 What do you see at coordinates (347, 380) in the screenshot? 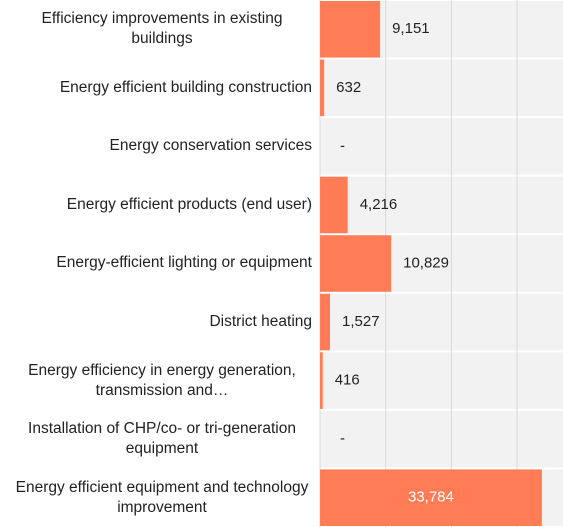
I see `value-label: 416` at bounding box center [347, 380].